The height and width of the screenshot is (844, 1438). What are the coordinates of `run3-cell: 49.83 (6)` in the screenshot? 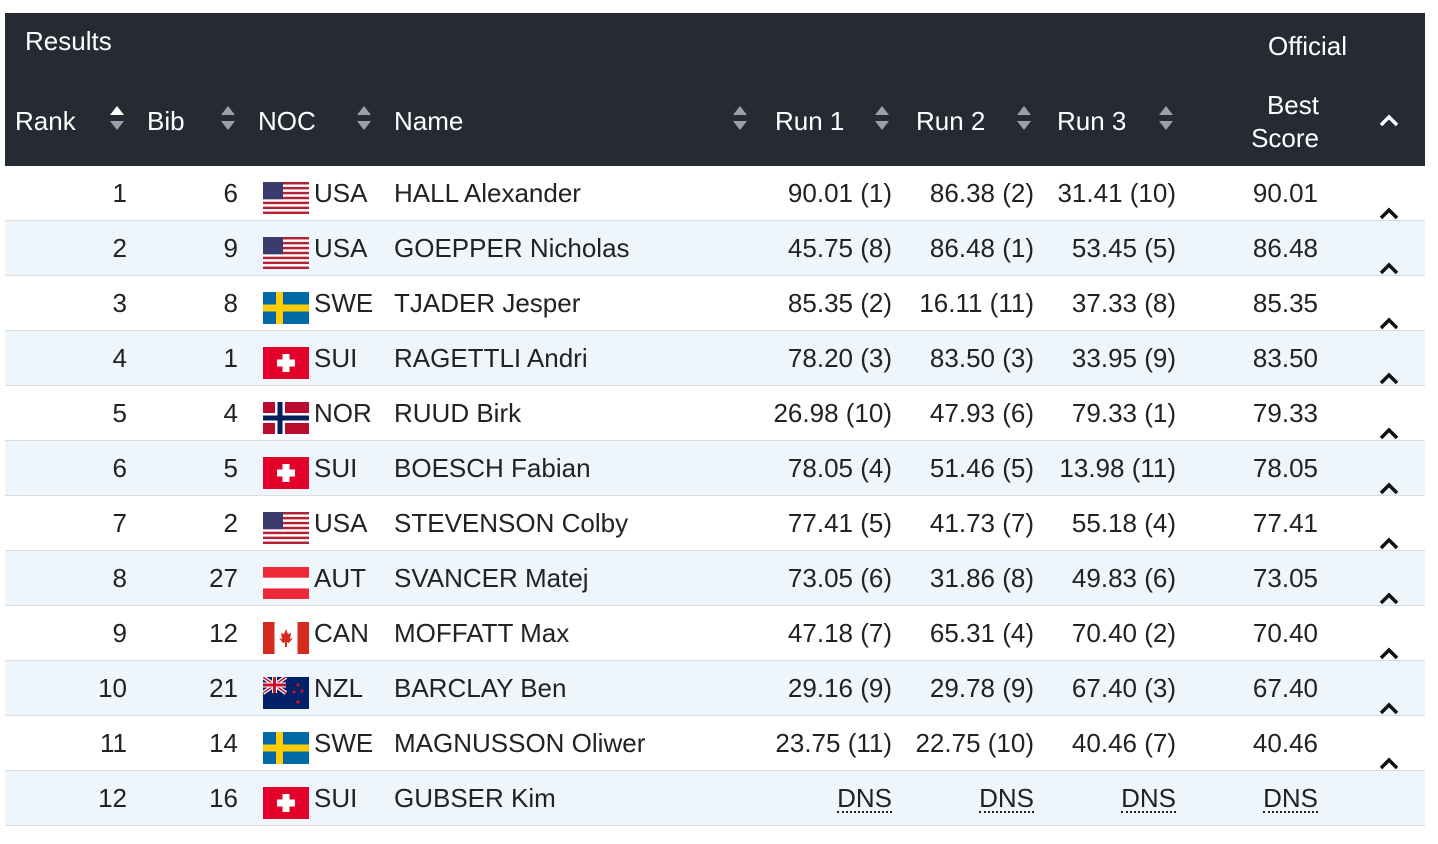 It's located at (590, 578).